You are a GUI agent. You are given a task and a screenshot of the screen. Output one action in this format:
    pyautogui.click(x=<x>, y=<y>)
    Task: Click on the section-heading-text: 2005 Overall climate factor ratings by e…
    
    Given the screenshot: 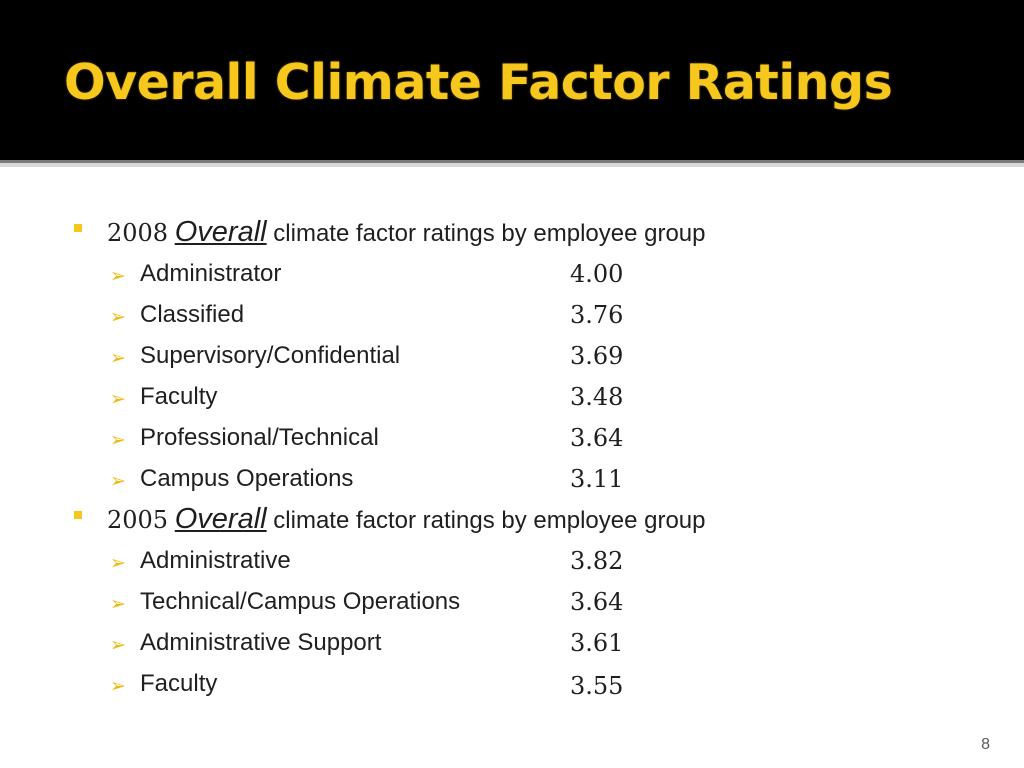 What is the action you would take?
    pyautogui.click(x=406, y=519)
    